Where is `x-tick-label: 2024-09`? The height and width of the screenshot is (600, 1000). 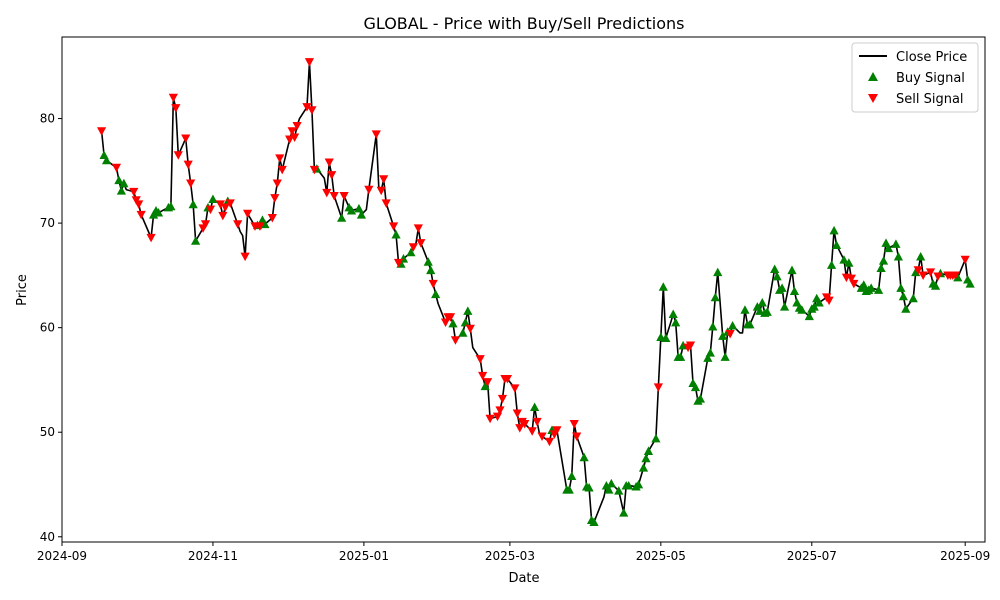
x-tick-label: 2024-09 is located at coordinates (62, 556).